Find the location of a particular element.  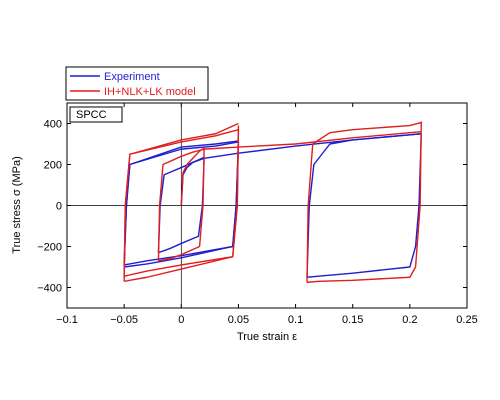

legend: Experiment IH+NLK+LK model is located at coordinates (137, 83).